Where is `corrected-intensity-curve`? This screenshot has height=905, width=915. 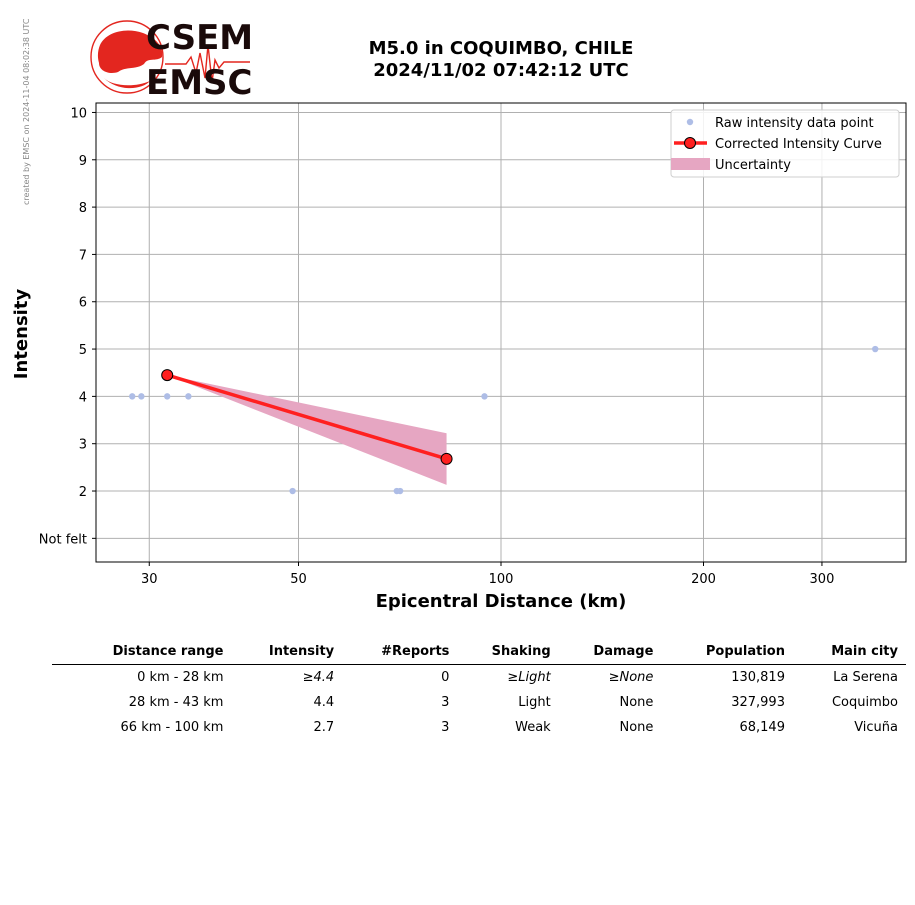 corrected-intensity-curve is located at coordinates (307, 417).